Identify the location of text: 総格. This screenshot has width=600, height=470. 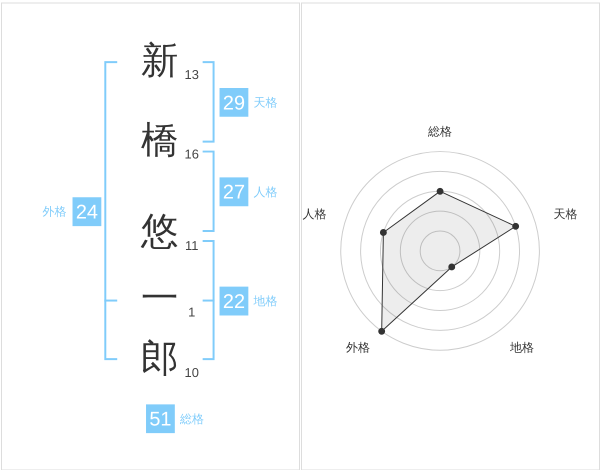
(191, 419).